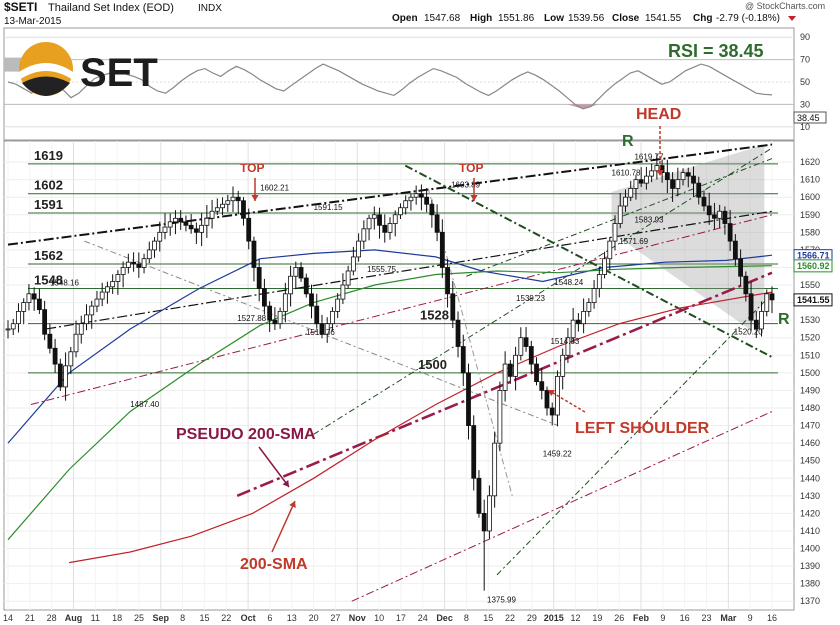  I want to click on price-label: 1375.99, so click(501, 600).